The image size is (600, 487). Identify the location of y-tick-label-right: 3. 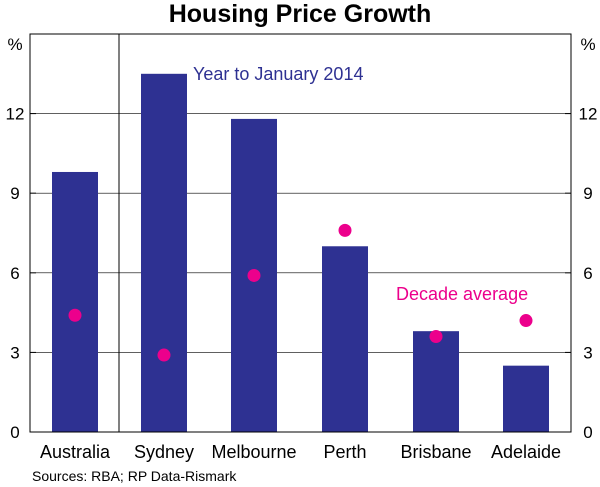
(587, 352).